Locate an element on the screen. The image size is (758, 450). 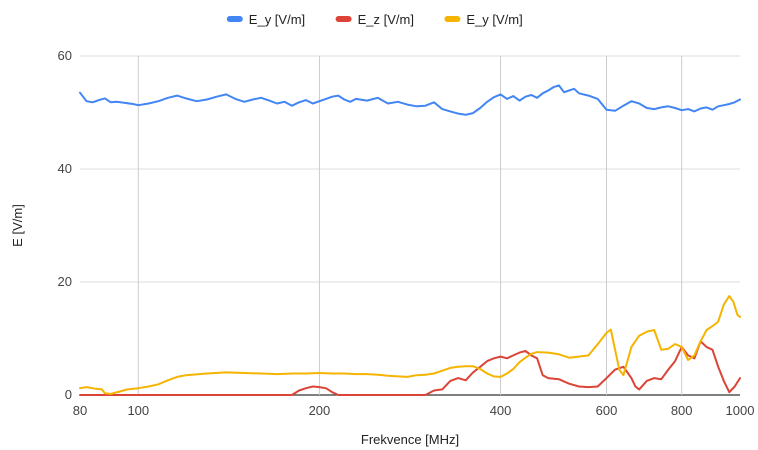
x-tick-label: 100 is located at coordinates (138, 410).